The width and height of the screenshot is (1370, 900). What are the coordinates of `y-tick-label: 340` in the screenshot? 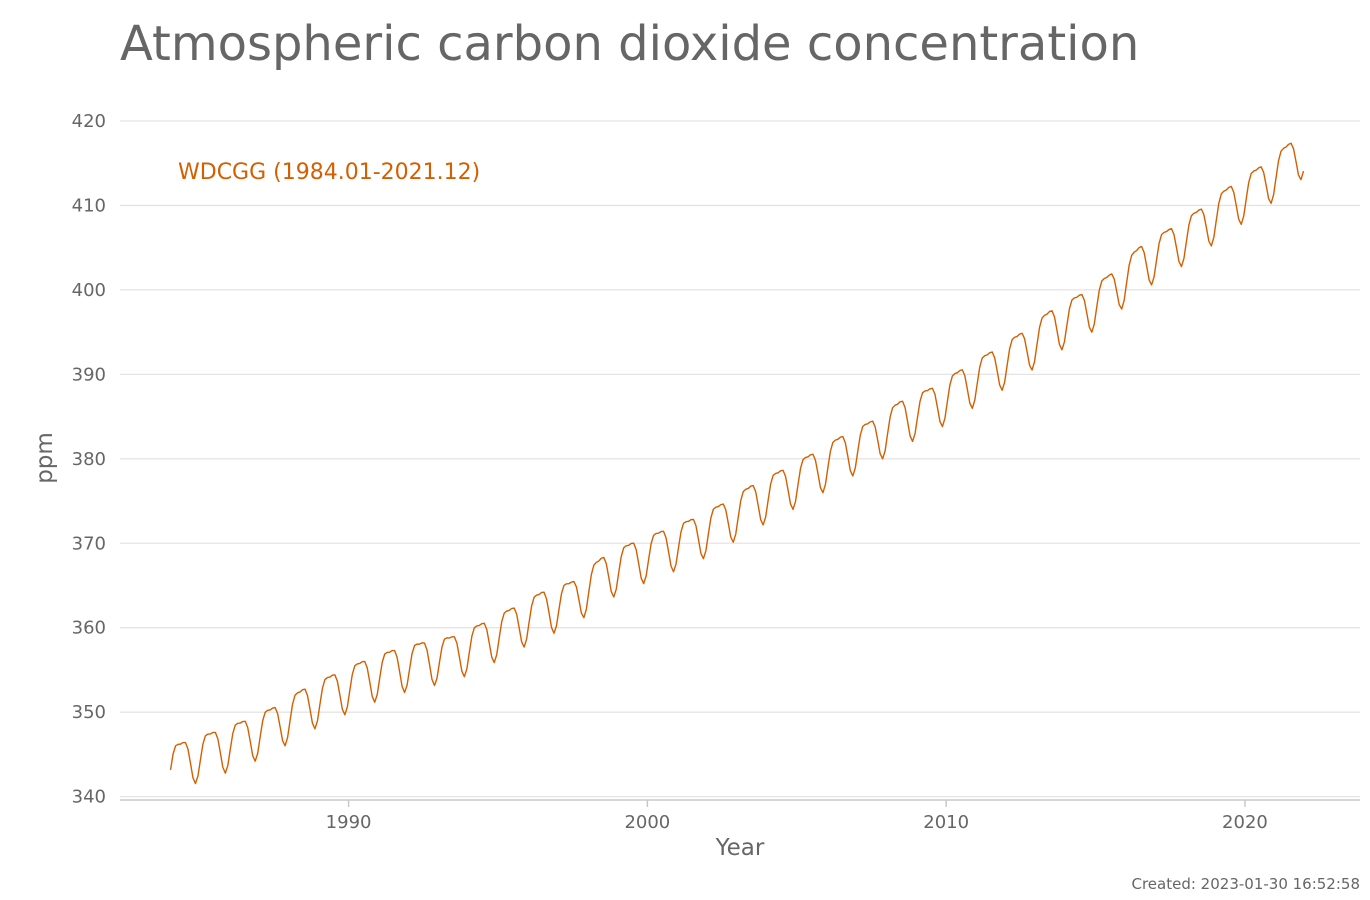 It's located at (89, 797).